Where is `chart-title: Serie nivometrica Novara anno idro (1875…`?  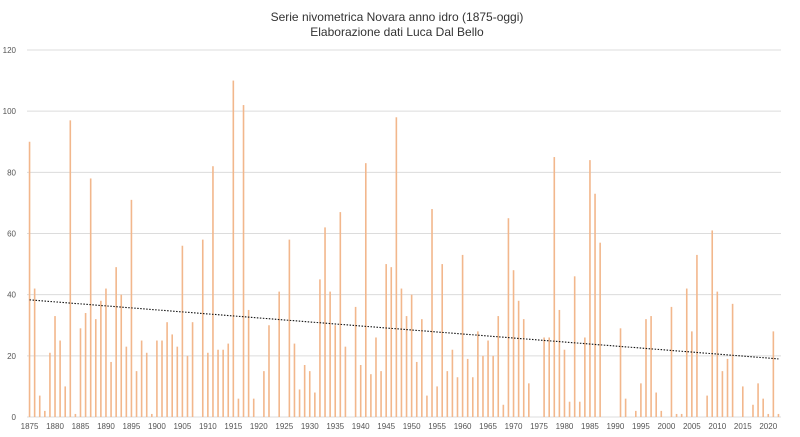
chart-title: Serie nivometrica Novara anno idro (1875… is located at coordinates (397, 17).